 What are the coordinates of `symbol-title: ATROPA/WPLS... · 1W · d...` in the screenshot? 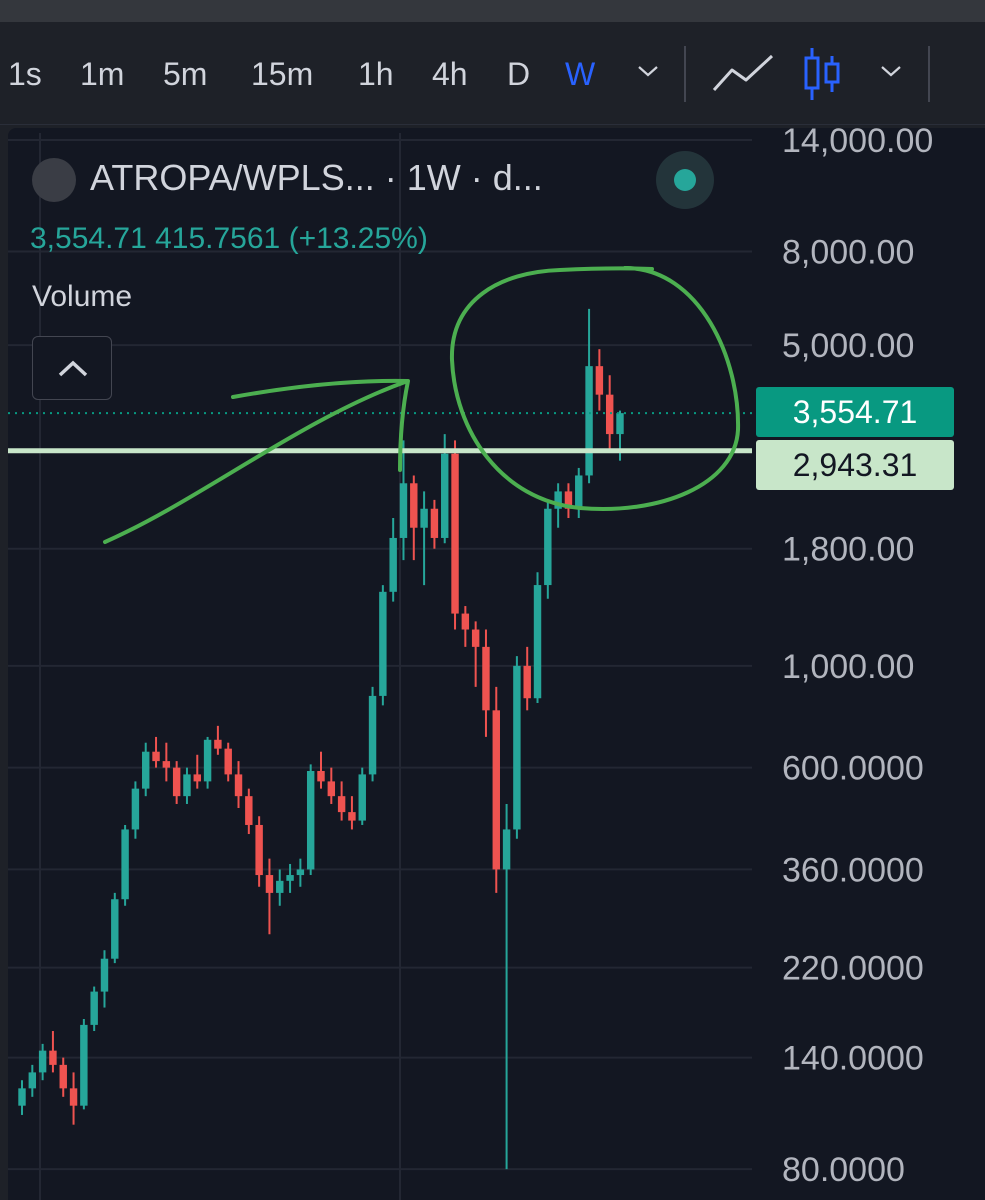 It's located at (316, 177).